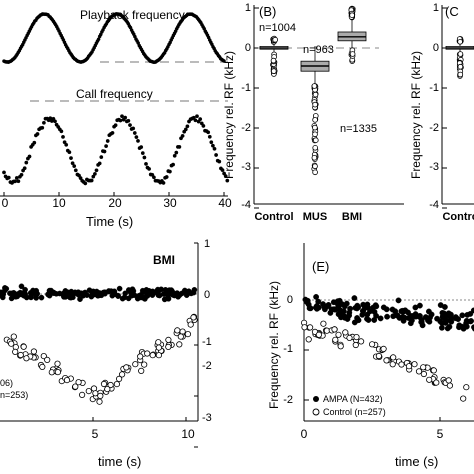 The width and height of the screenshot is (474, 474). Describe the element at coordinates (288, 349) in the screenshot. I see `panel-e-y-tick-m1: -1` at that location.